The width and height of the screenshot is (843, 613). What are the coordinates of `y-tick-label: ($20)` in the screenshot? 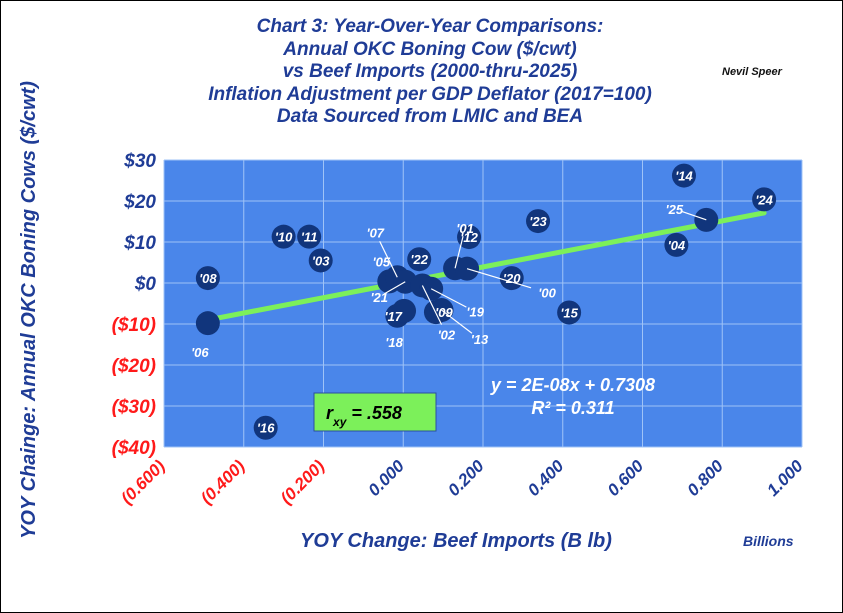 It's located at (134, 366).